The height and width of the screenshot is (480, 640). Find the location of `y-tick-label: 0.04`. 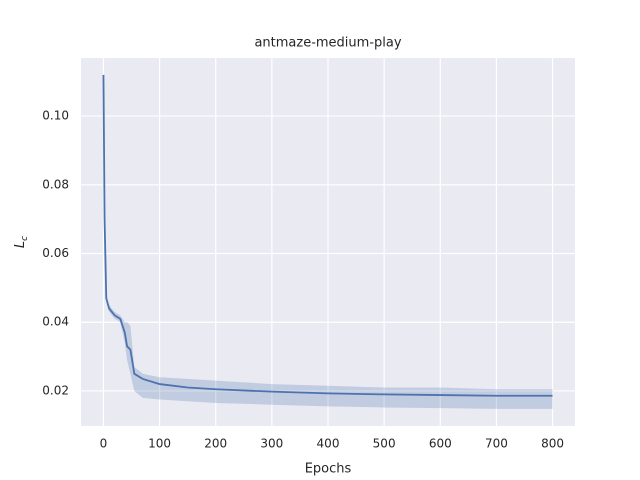

y-tick-label: 0.04 is located at coordinates (55, 322).